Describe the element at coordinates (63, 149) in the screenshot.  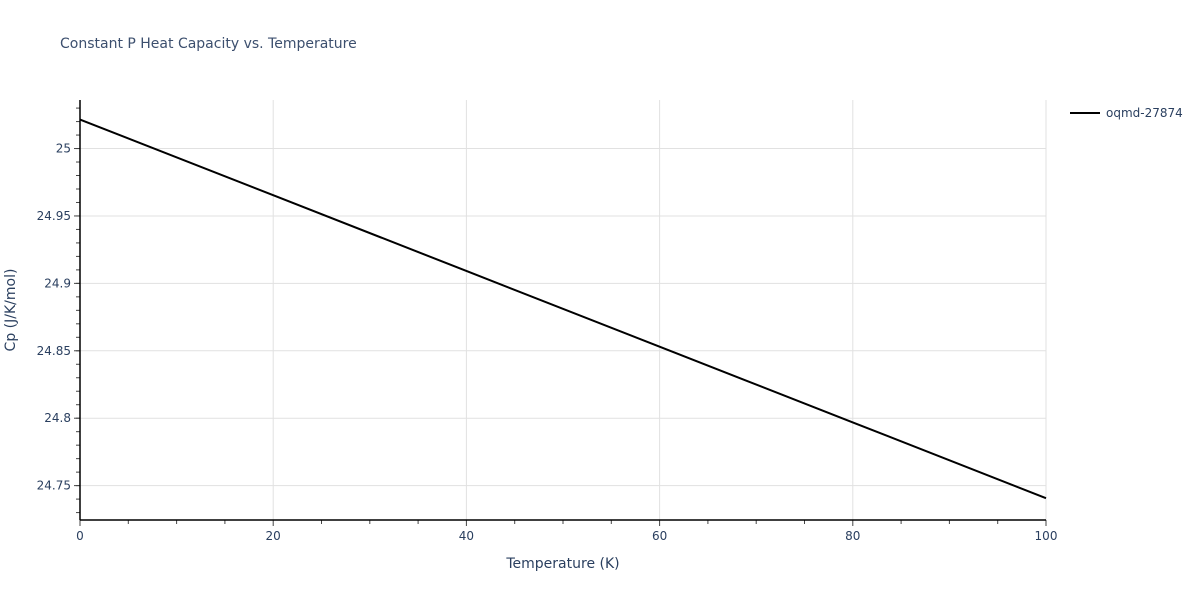
I see `y-tick-label: 25` at that location.